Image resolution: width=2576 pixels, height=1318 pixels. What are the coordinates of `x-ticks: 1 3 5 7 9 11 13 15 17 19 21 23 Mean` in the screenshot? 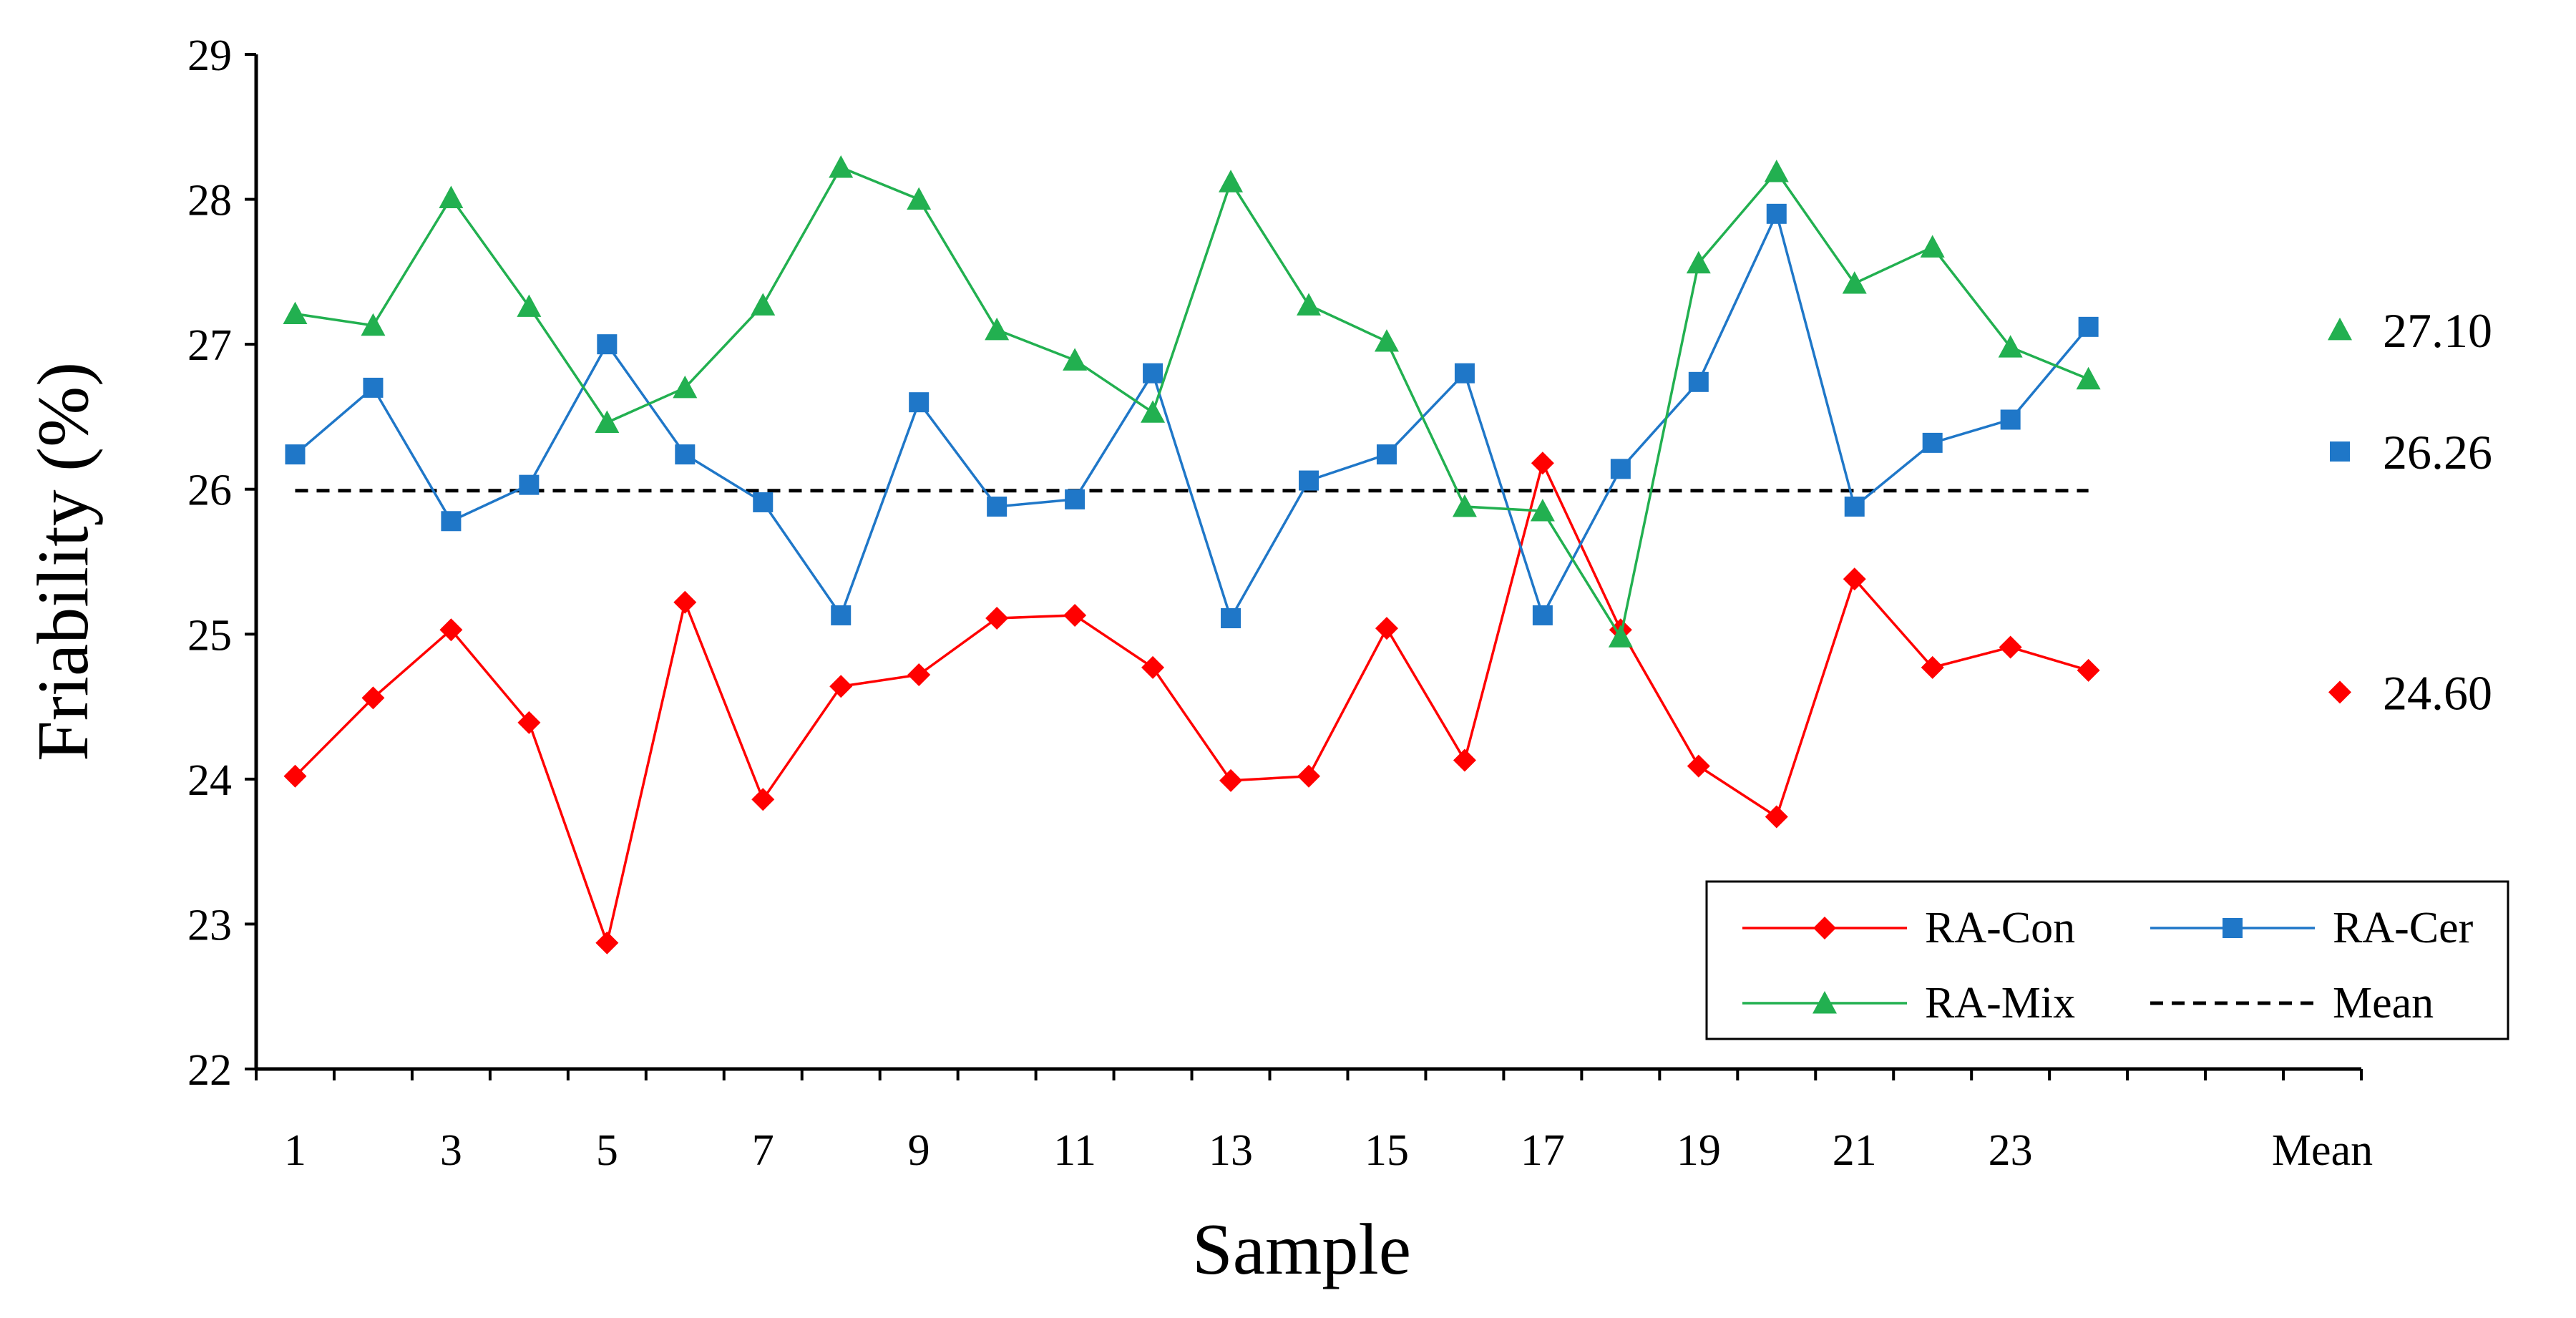 It's located at (1314, 1122).